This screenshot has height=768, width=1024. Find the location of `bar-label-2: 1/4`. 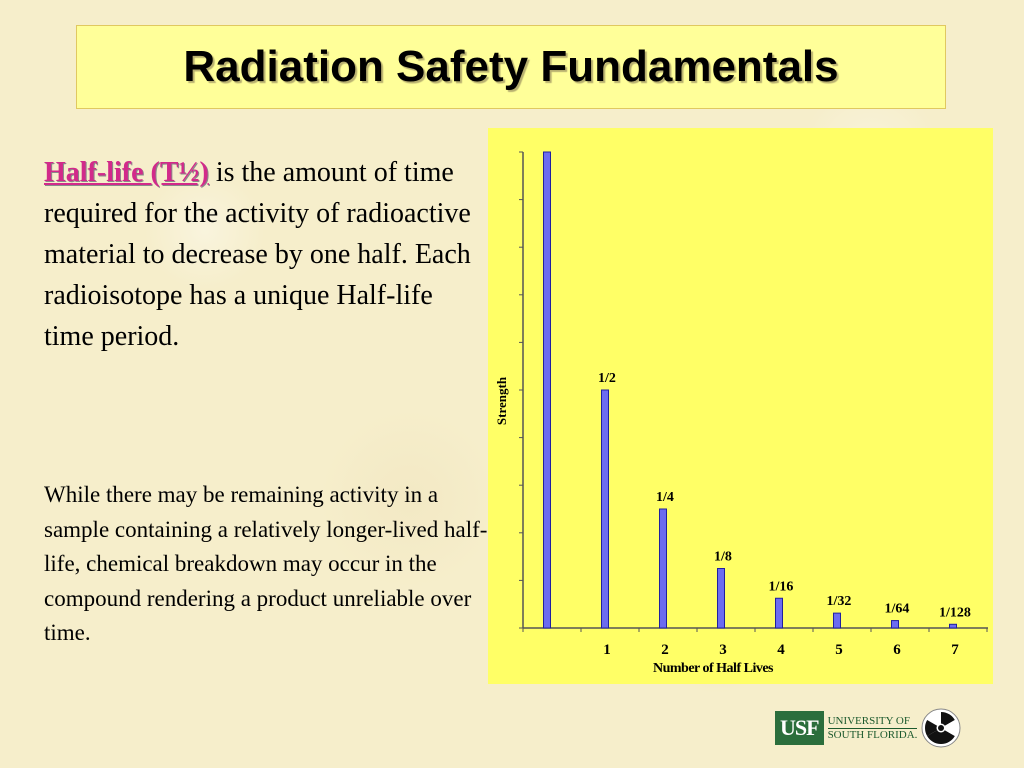

bar-label-2: 1/4 is located at coordinates (665, 497).